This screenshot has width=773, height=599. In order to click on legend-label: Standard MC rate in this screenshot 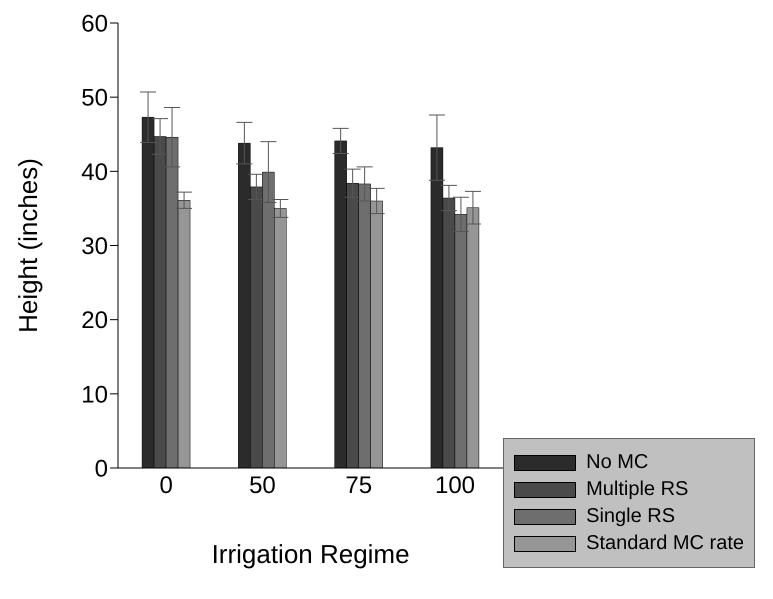, I will do `click(665, 543)`.